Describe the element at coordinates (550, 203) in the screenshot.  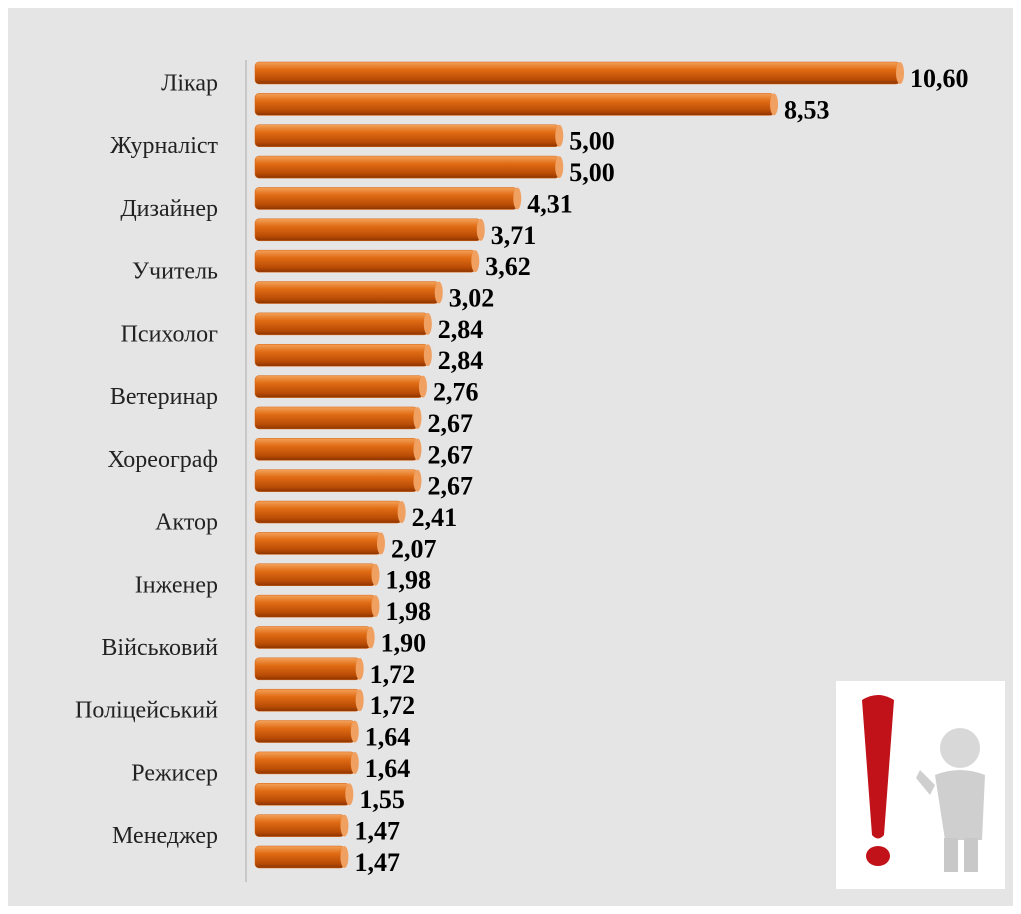
I see `value-label: 4,31` at that location.